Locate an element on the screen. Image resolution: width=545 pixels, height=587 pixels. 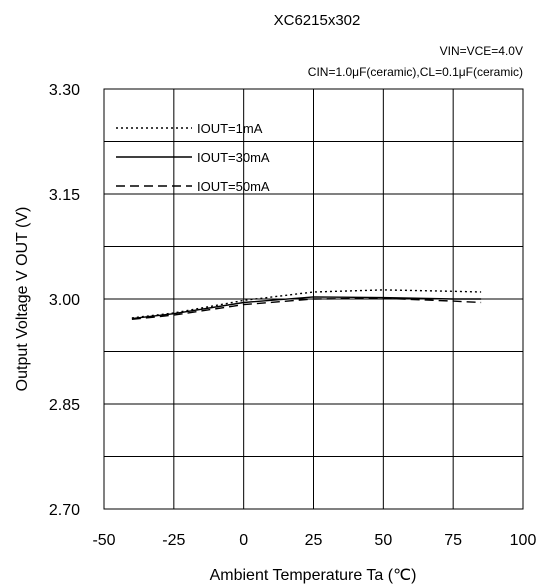
x-tick-label: 25 is located at coordinates (314, 540).